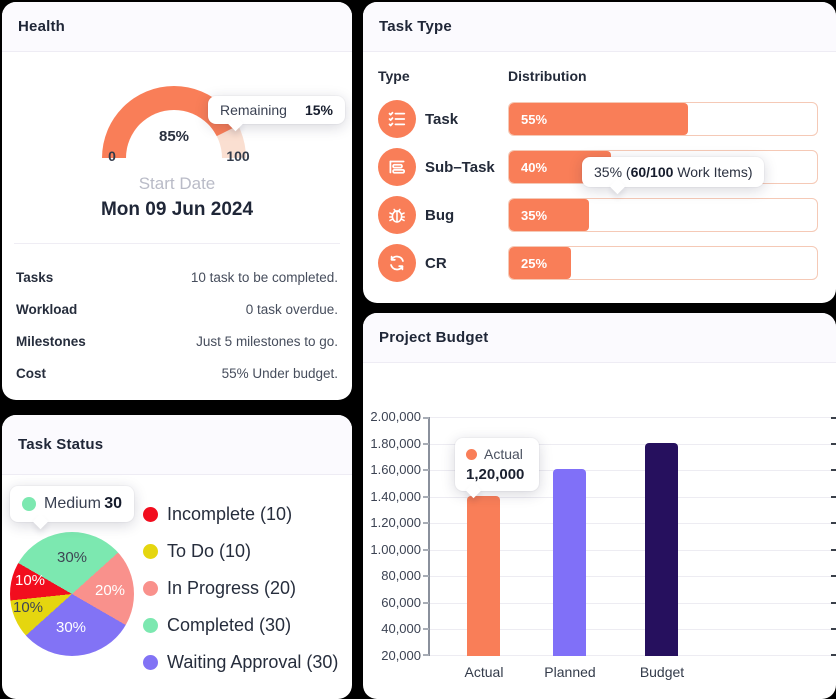 This screenshot has width=836, height=699. I want to click on pie-slice-label-in-progress: 20%, so click(110, 590).